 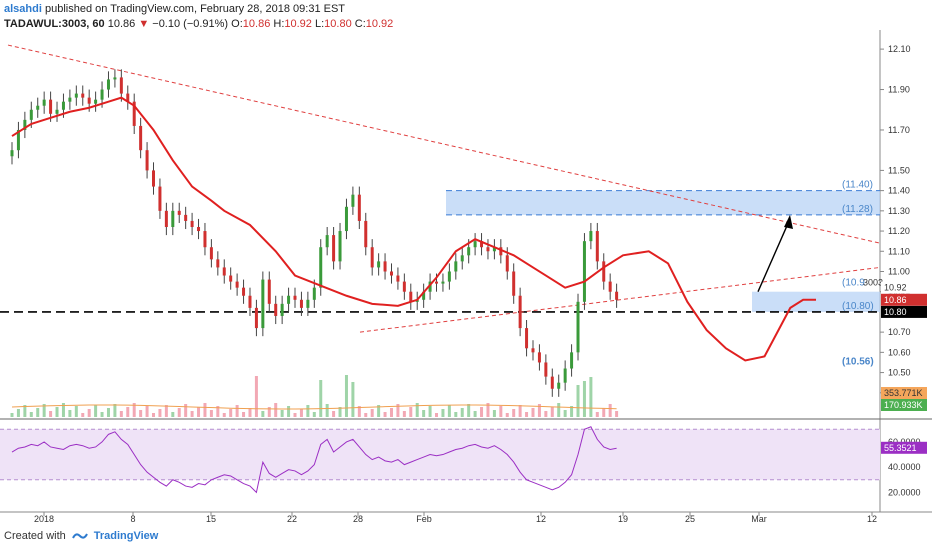 I want to click on rsi-last-tag-label: 55.3521, so click(x=900, y=448).